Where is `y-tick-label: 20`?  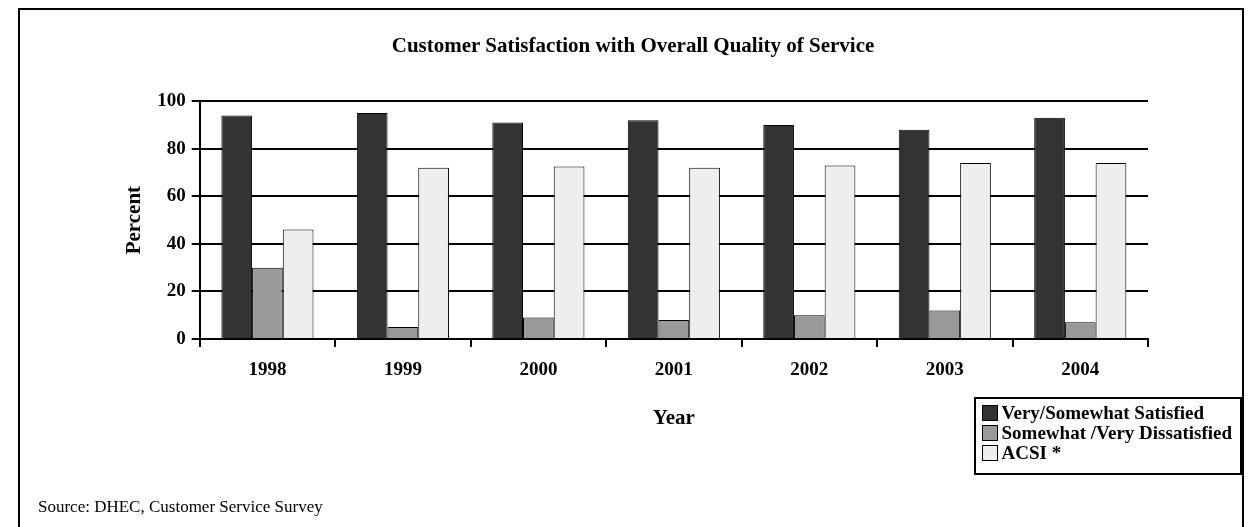 y-tick-label: 20 is located at coordinates (176, 290).